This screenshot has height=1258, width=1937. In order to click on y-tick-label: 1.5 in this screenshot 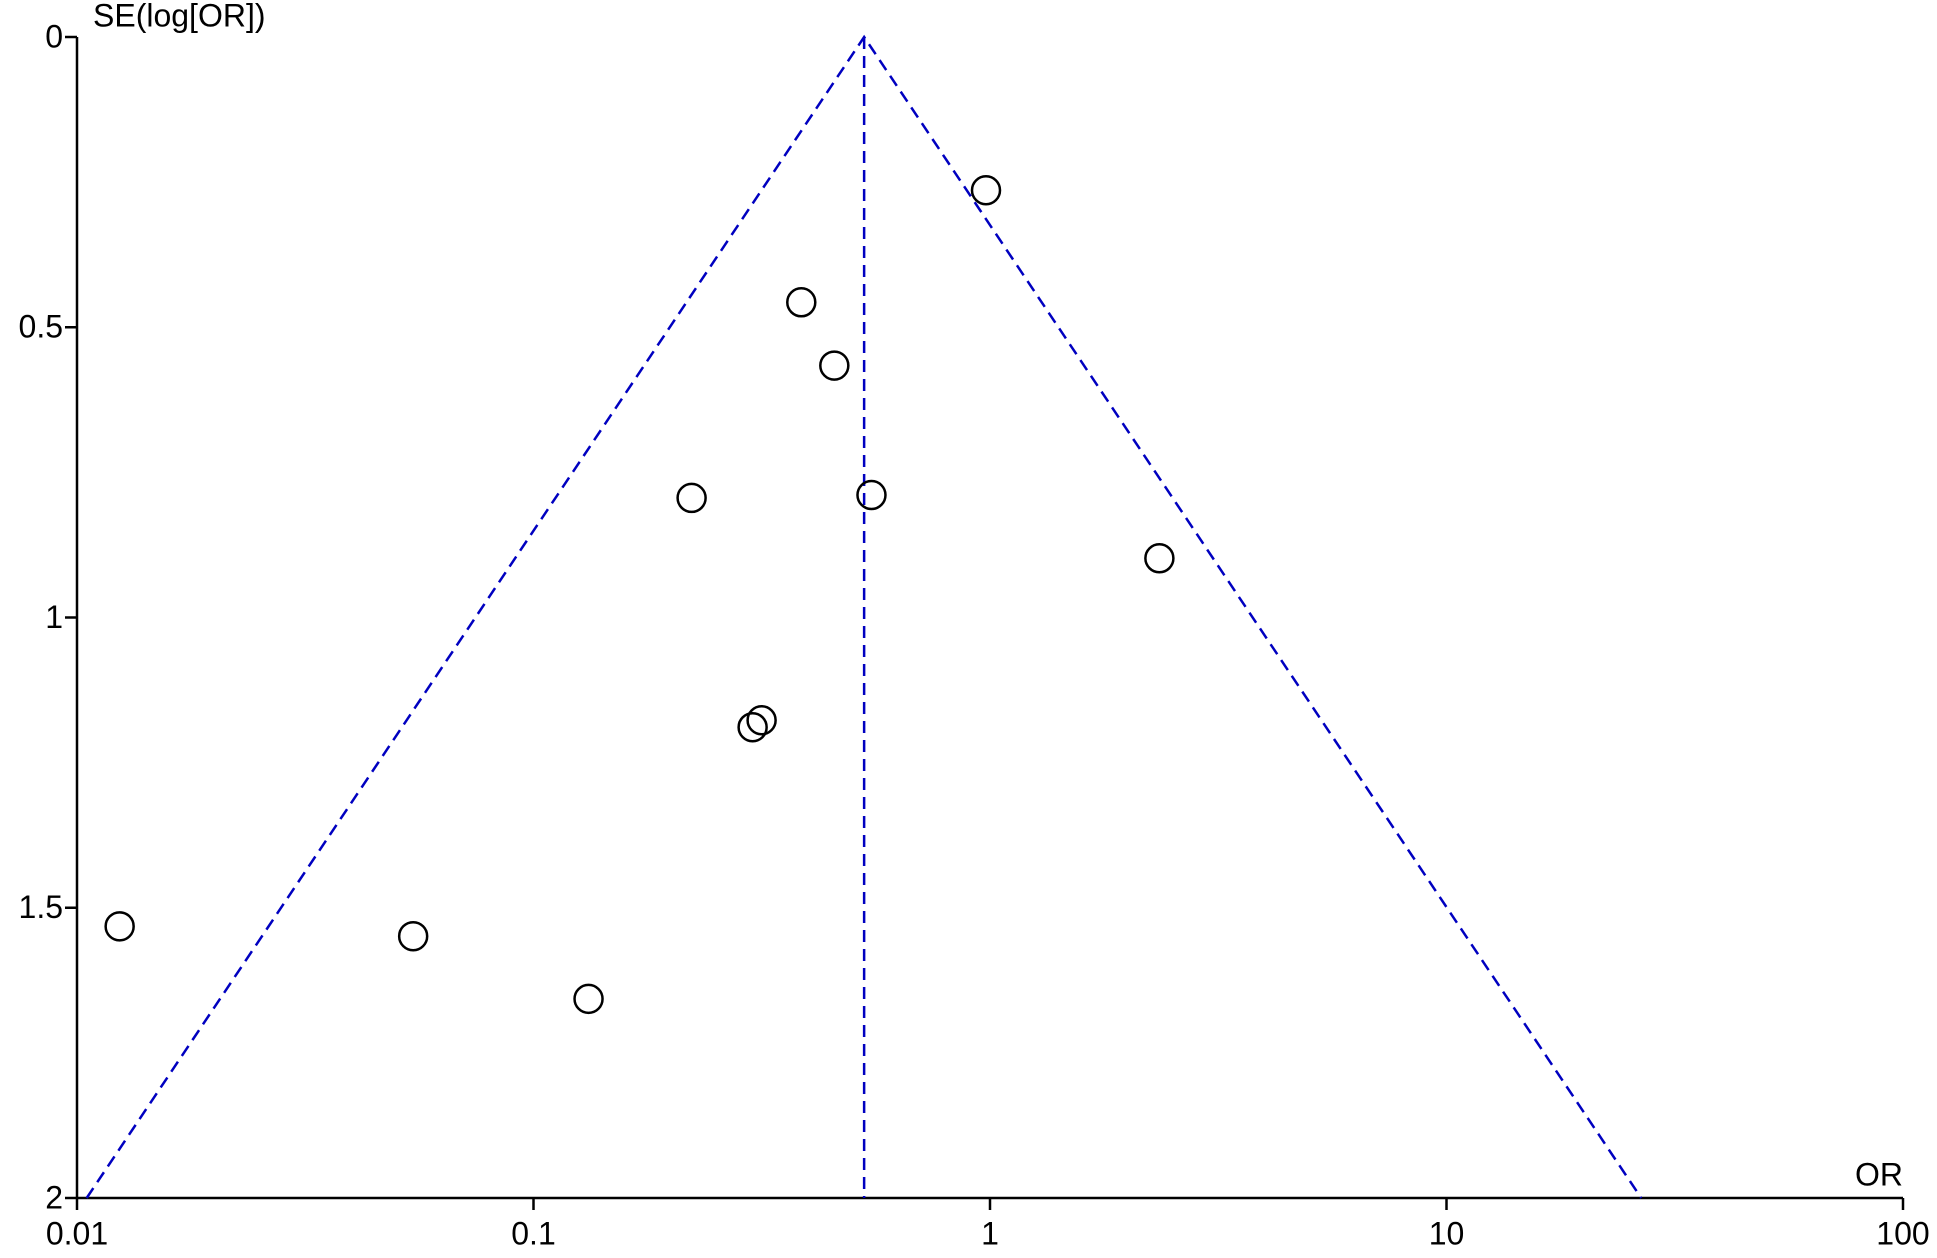, I will do `click(41, 907)`.